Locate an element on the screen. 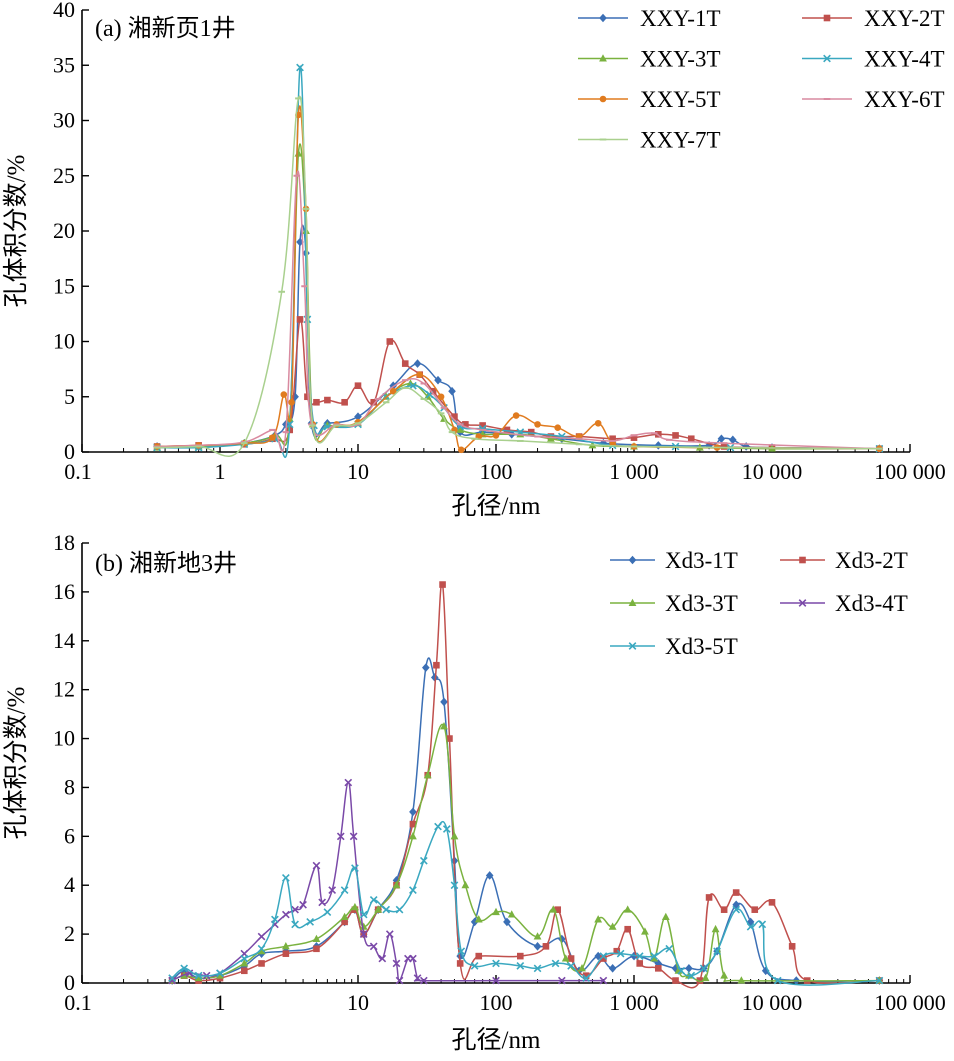 The width and height of the screenshot is (954, 1061). y-tick-label: 25 is located at coordinates (64, 175).